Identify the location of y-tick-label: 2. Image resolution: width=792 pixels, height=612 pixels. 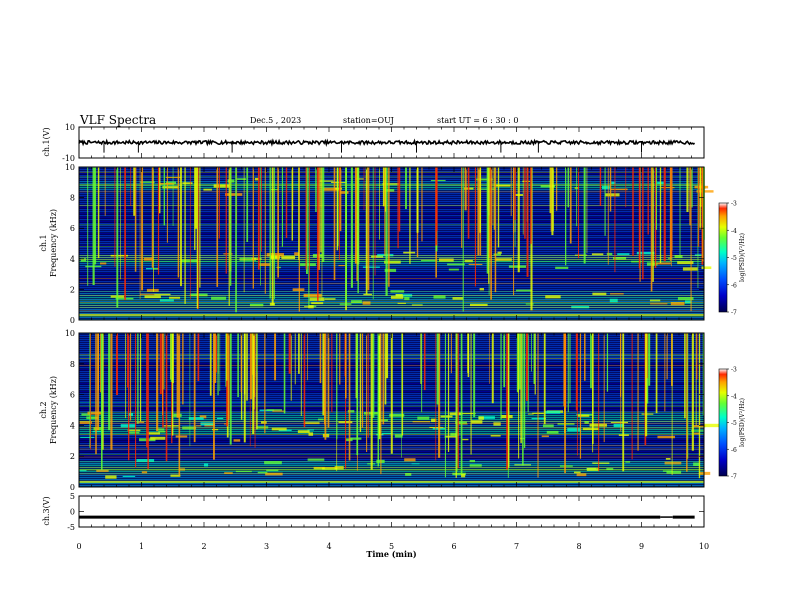
(72, 289).